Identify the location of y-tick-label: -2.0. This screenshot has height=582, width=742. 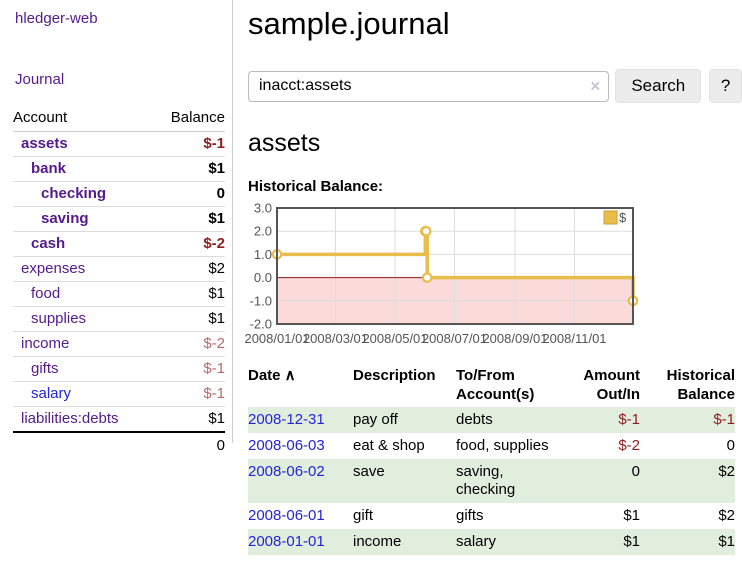
(261, 324).